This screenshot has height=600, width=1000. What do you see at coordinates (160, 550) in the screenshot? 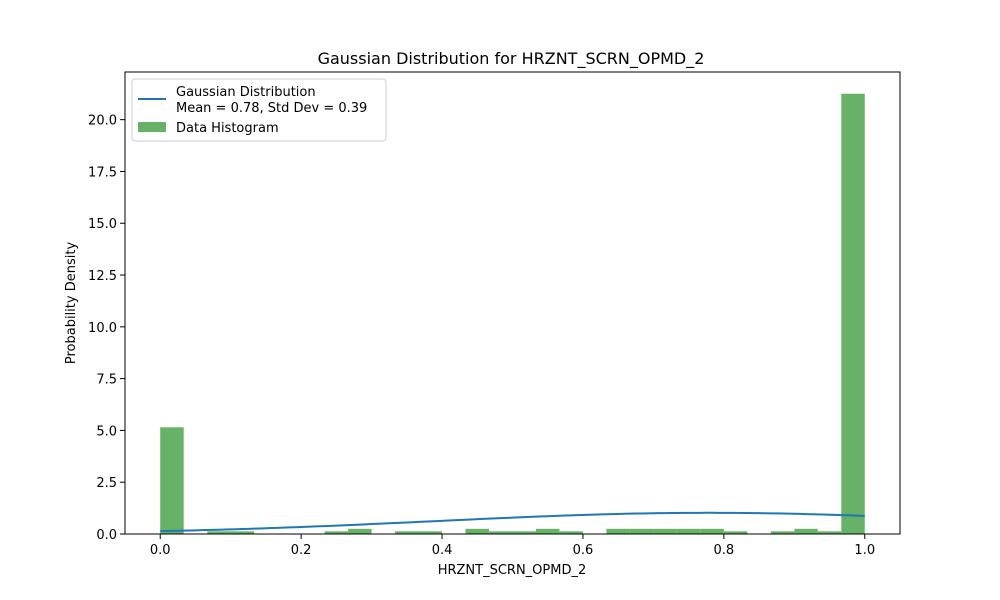
I see `x-tick-label: 0.0` at bounding box center [160, 550].